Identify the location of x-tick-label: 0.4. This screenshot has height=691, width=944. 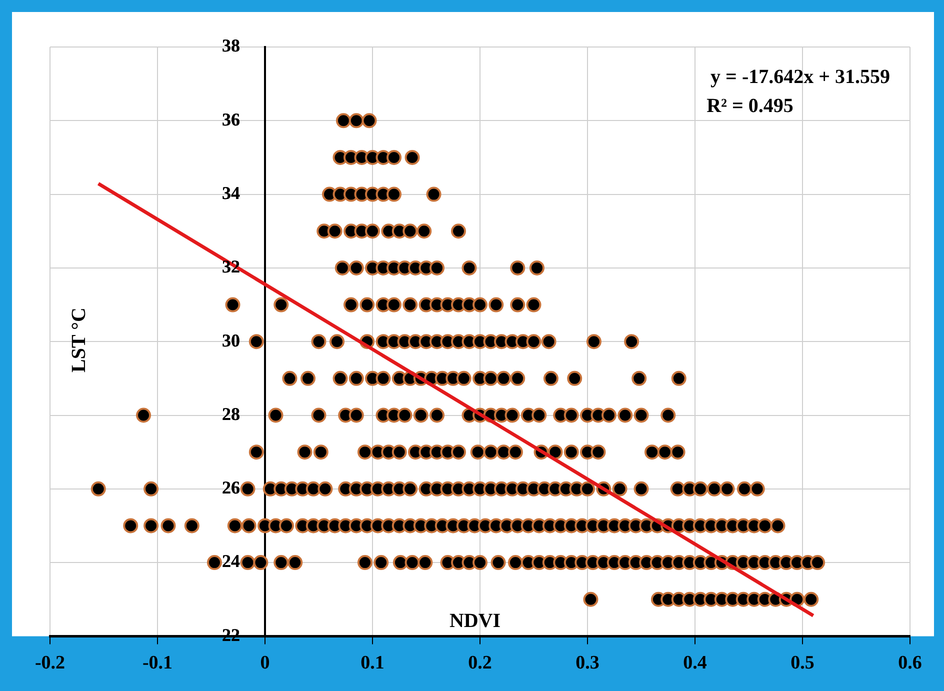
(695, 663).